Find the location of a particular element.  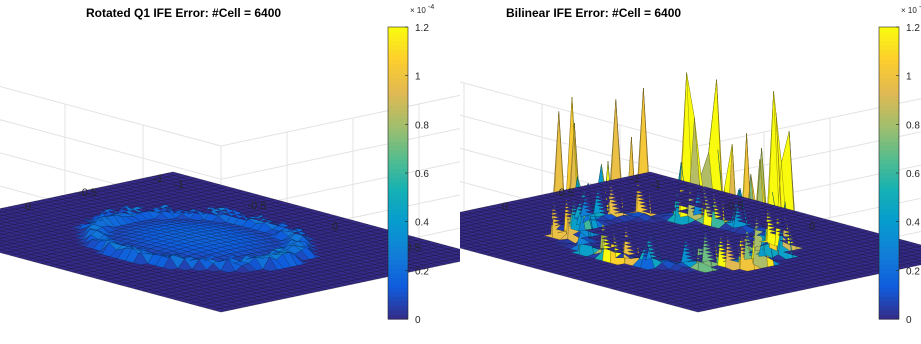

y-tick-label: -1 is located at coordinates (635, 179).